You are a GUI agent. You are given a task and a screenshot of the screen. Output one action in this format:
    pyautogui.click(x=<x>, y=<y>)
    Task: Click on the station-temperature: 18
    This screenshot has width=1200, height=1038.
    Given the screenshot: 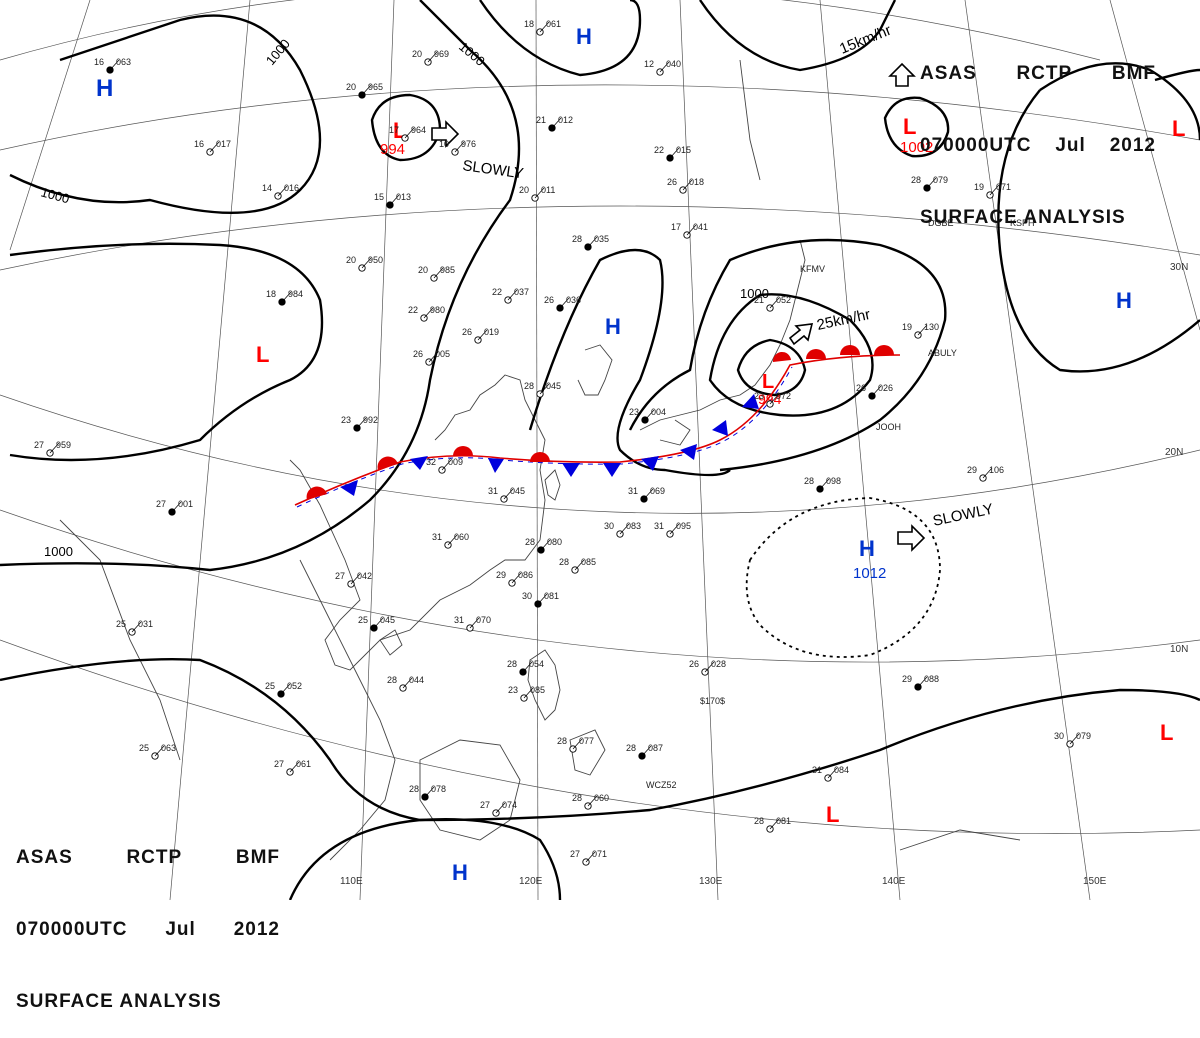 What is the action you would take?
    pyautogui.click(x=271, y=294)
    